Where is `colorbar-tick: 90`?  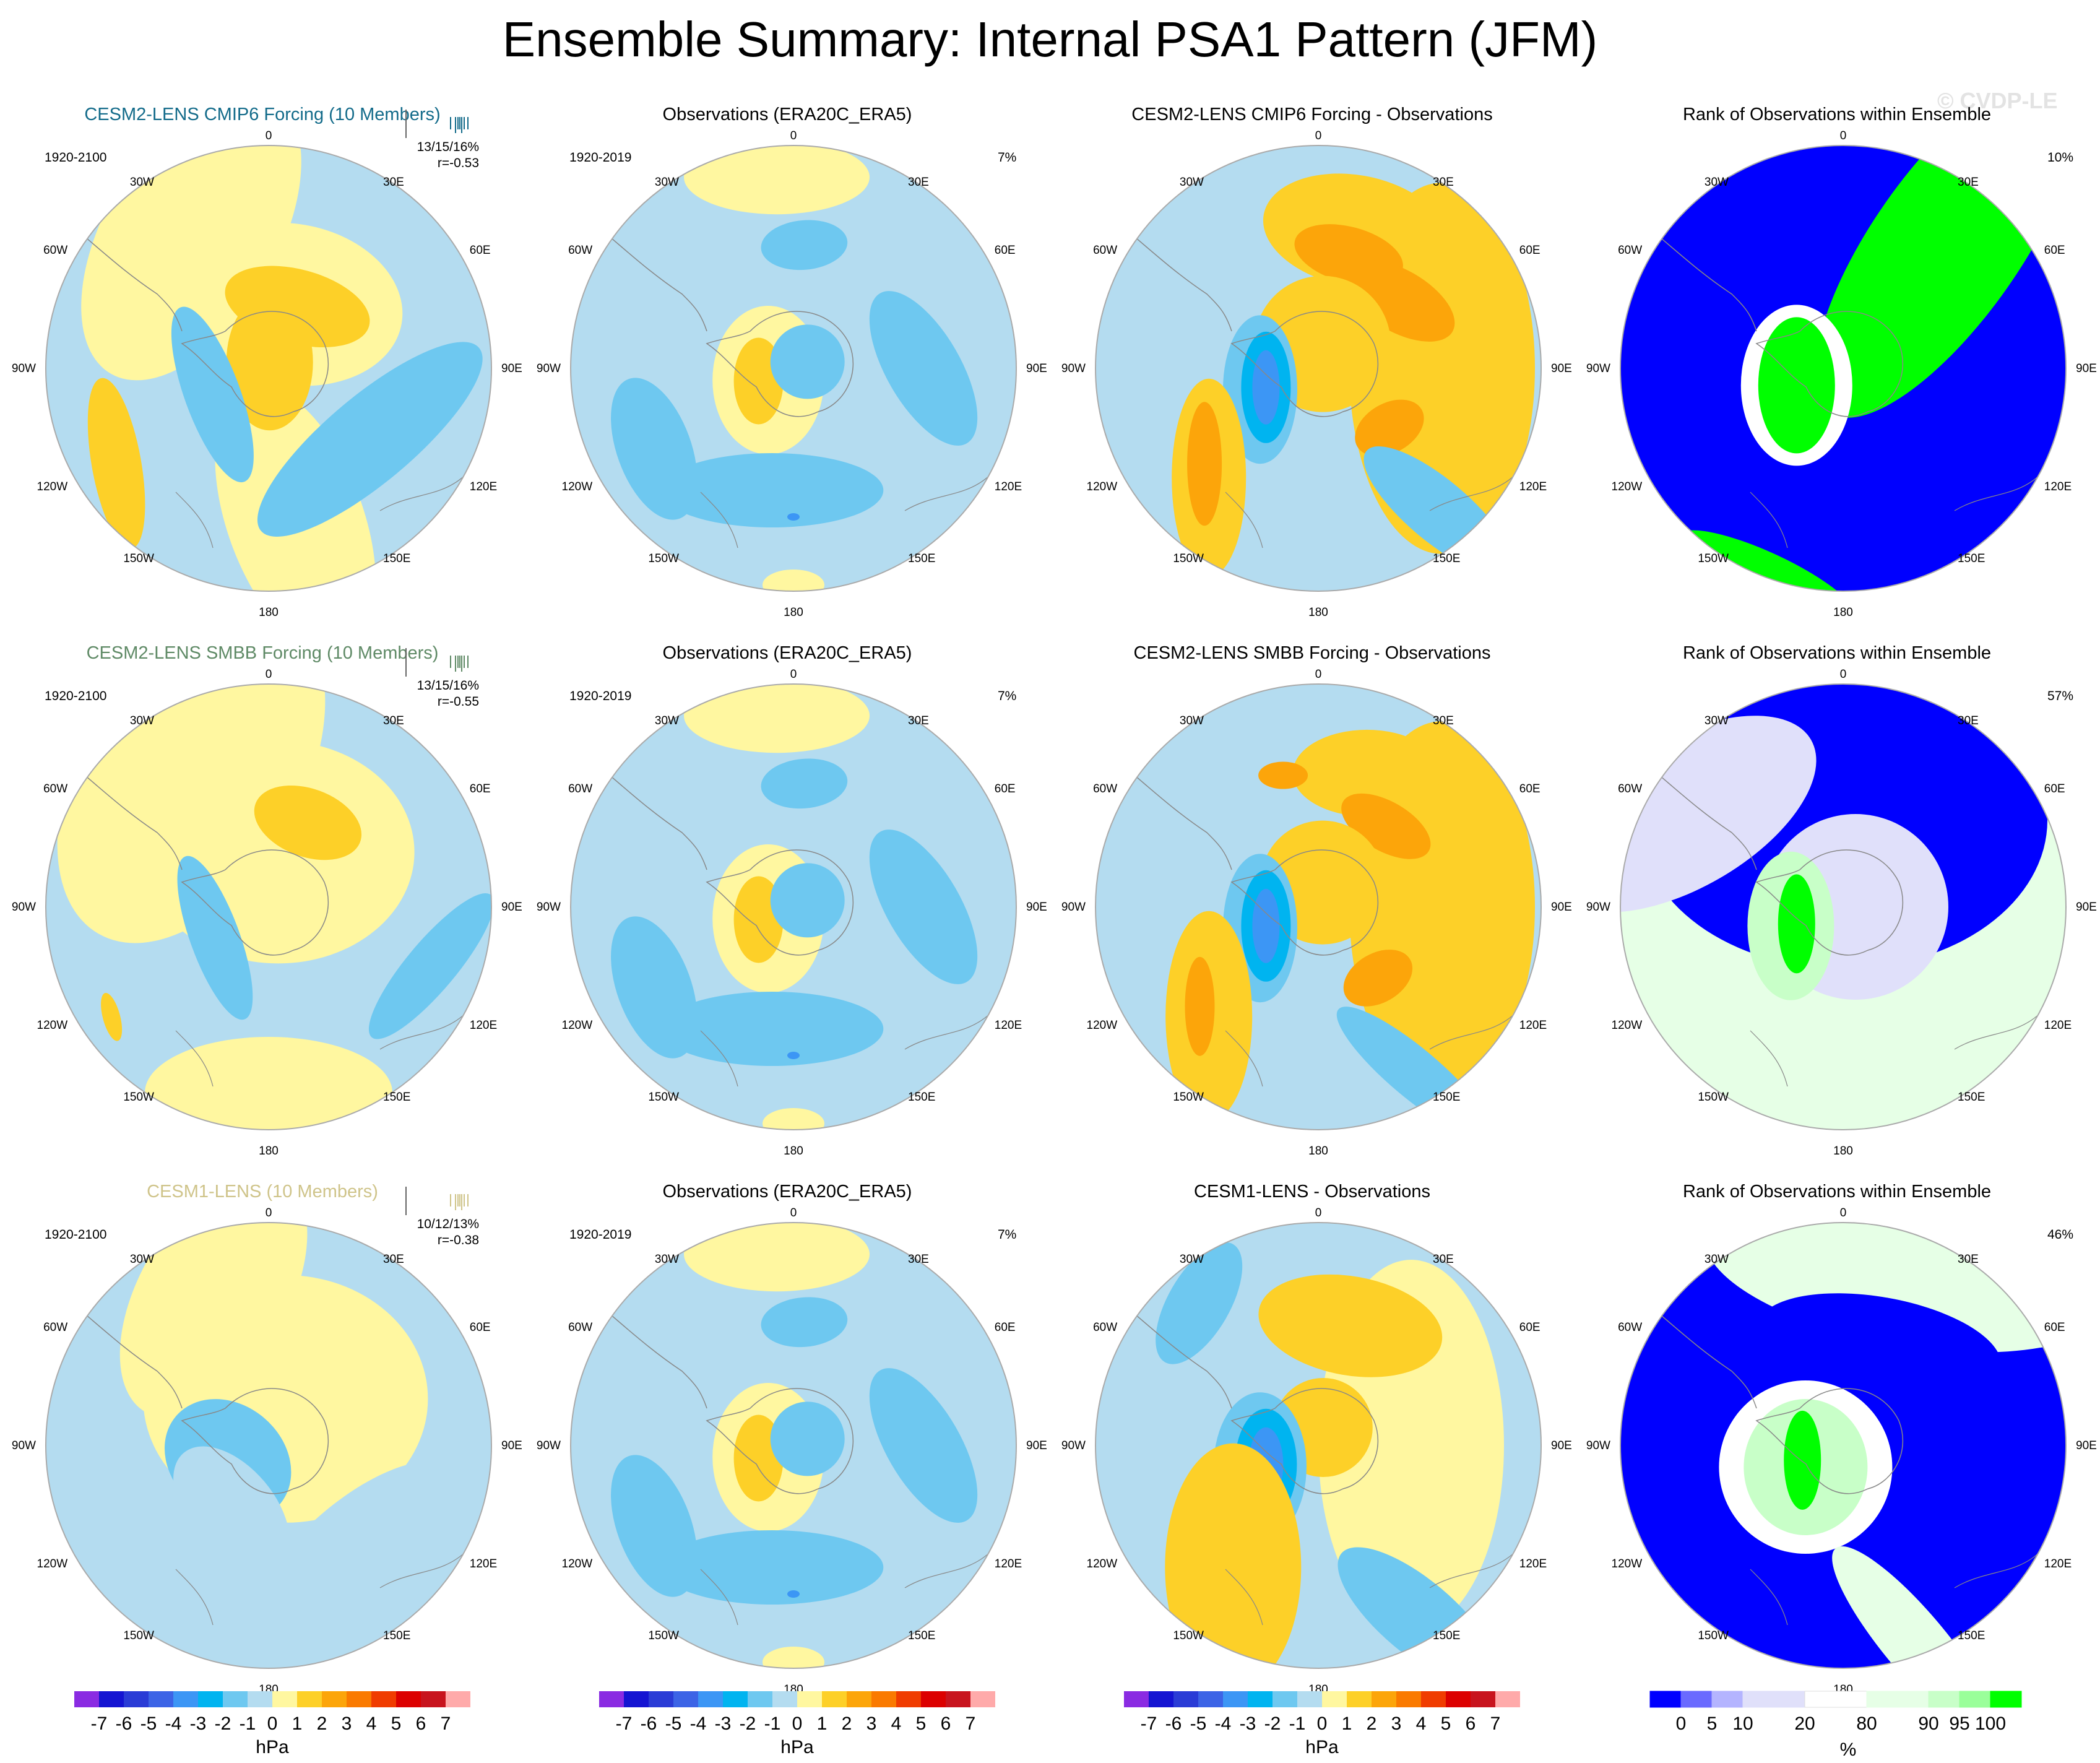 colorbar-tick: 90 is located at coordinates (1928, 1723).